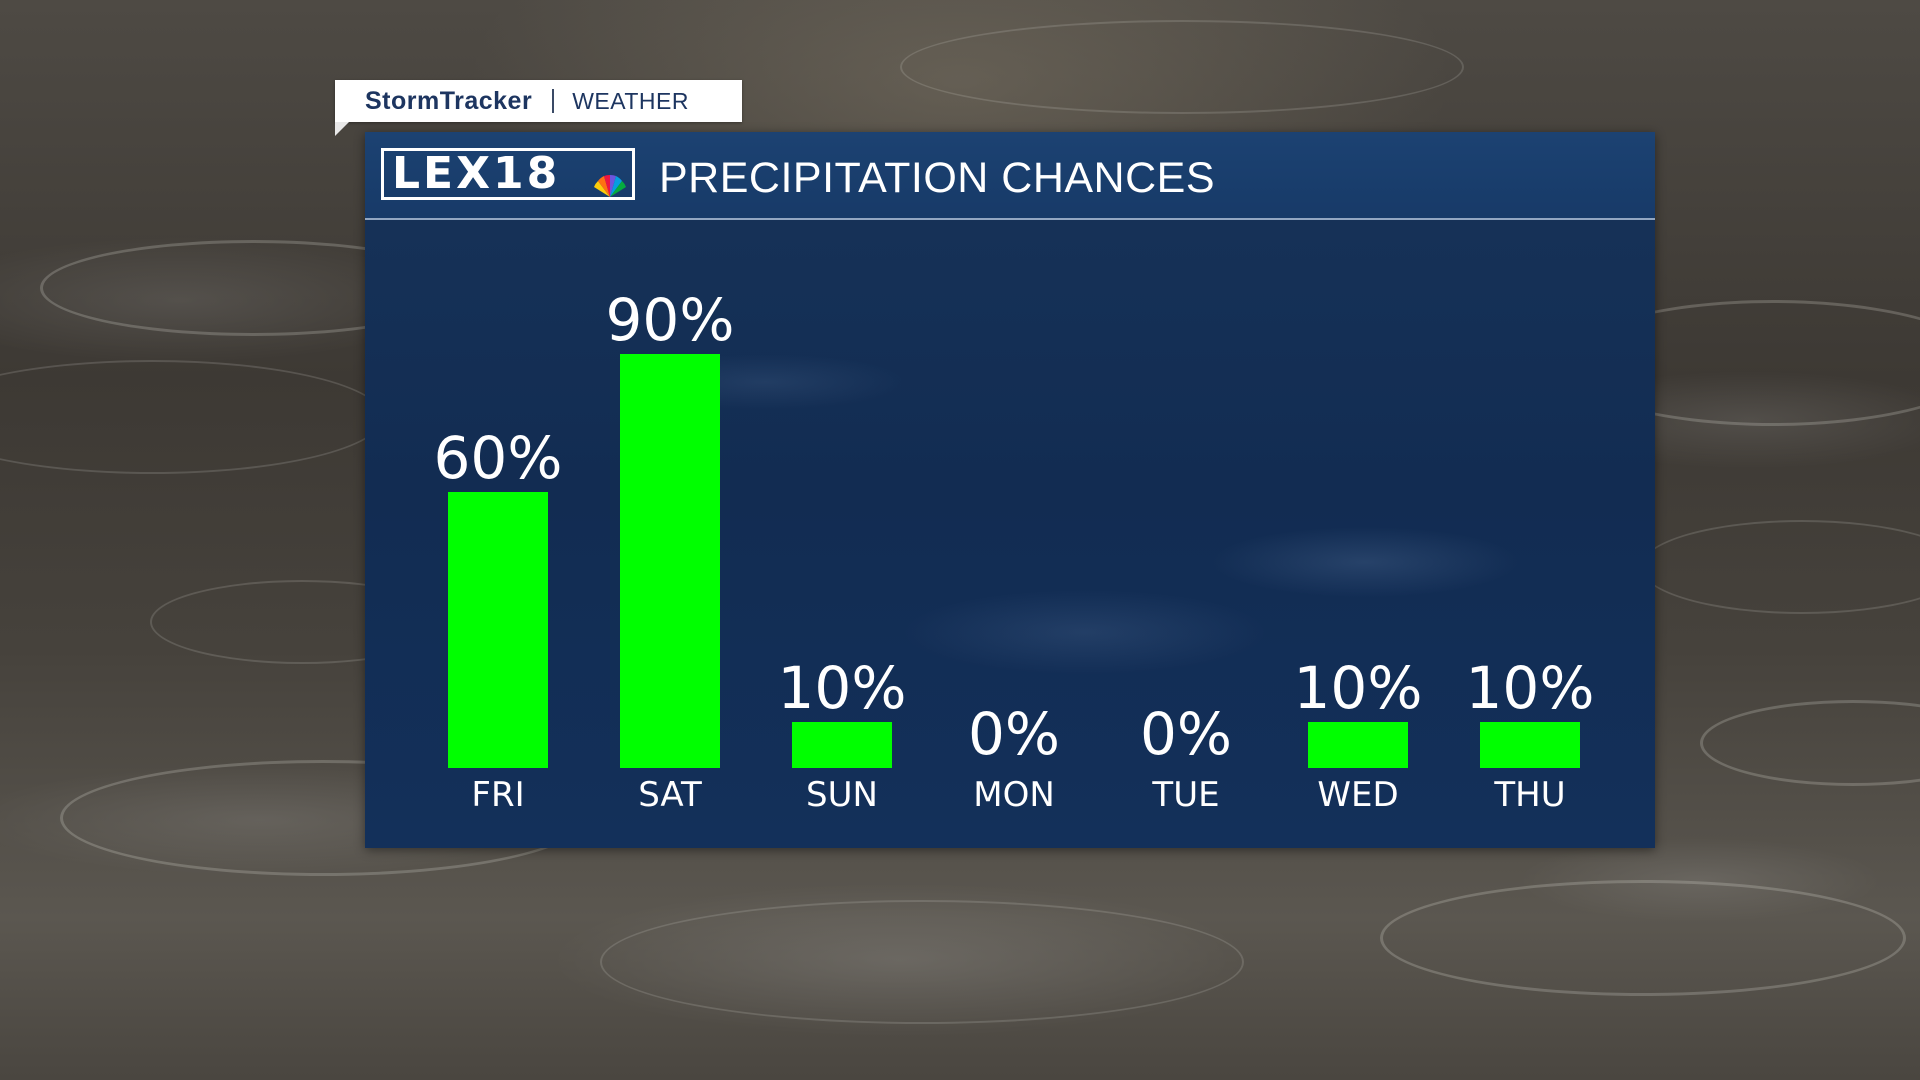 Image resolution: width=1920 pixels, height=1080 pixels. Describe the element at coordinates (937, 178) in the screenshot. I see `panel-title: PRECIPITATION CHANCES` at that location.